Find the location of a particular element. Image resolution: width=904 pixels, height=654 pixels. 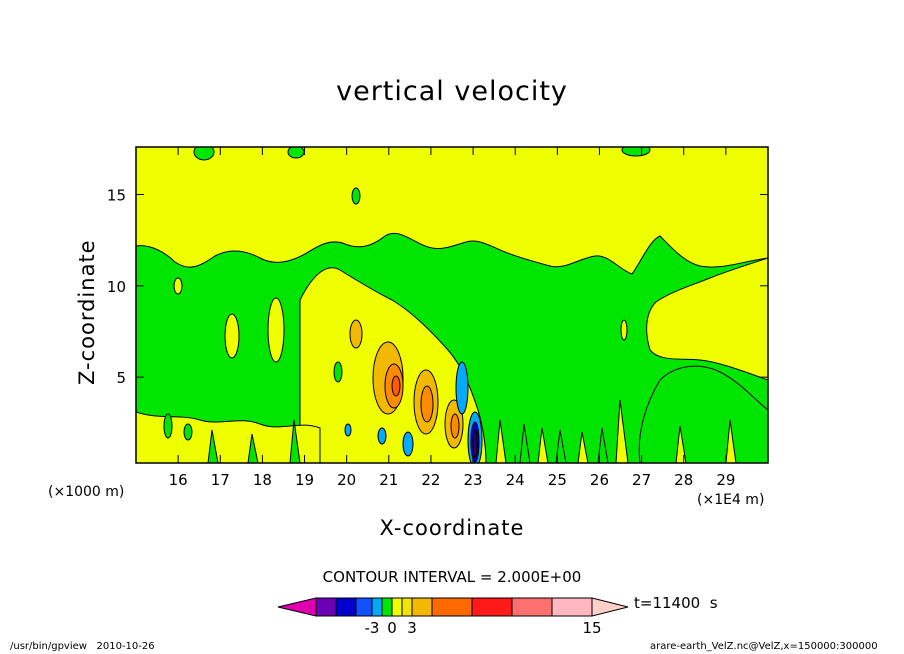

y-tick-label: 10 is located at coordinates (116, 287).